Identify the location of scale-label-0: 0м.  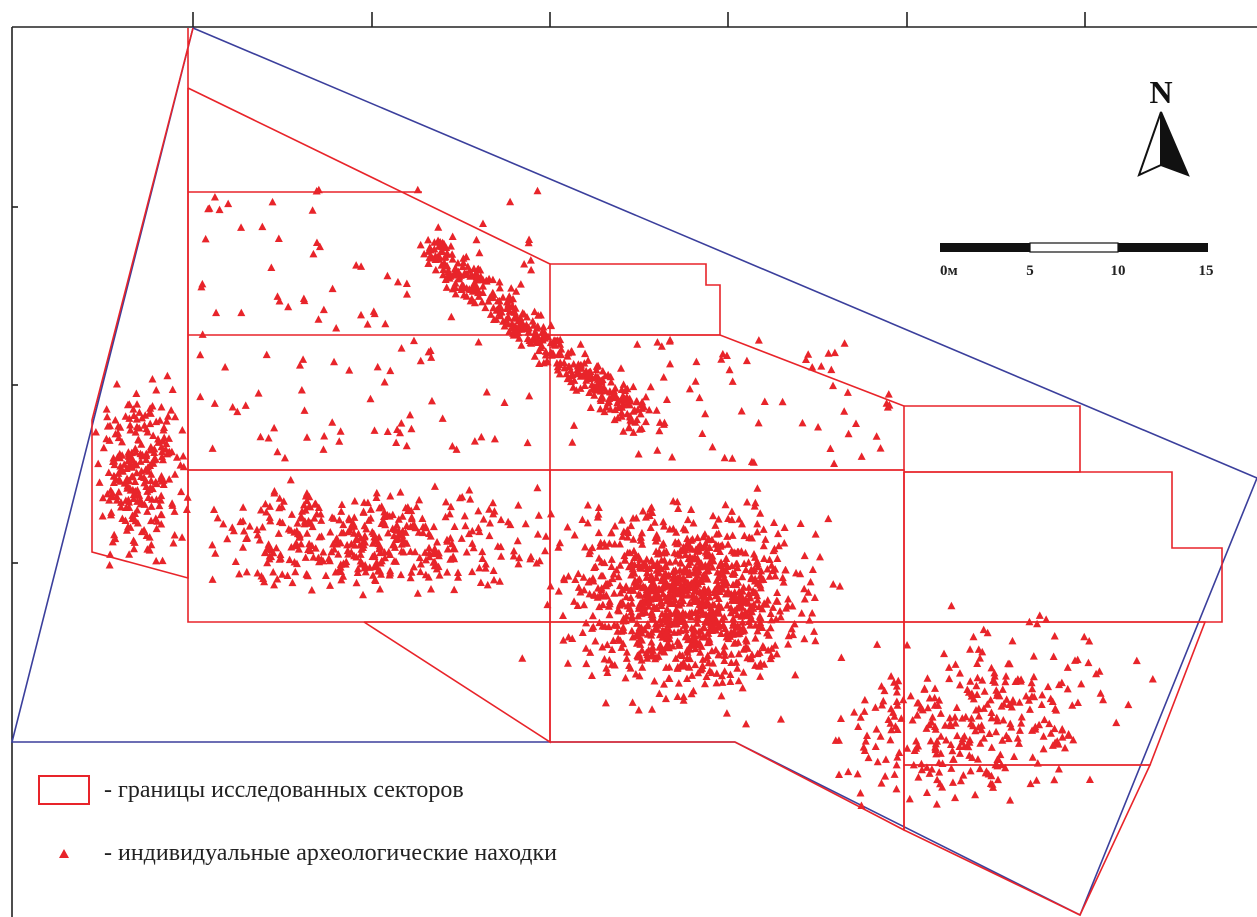
(949, 271).